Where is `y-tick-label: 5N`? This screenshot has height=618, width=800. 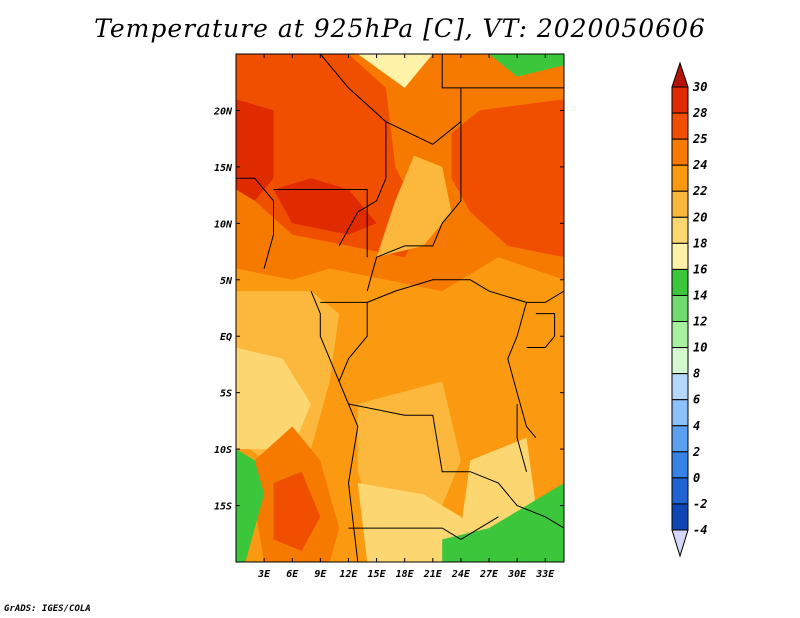 y-tick-label: 5N is located at coordinates (226, 281).